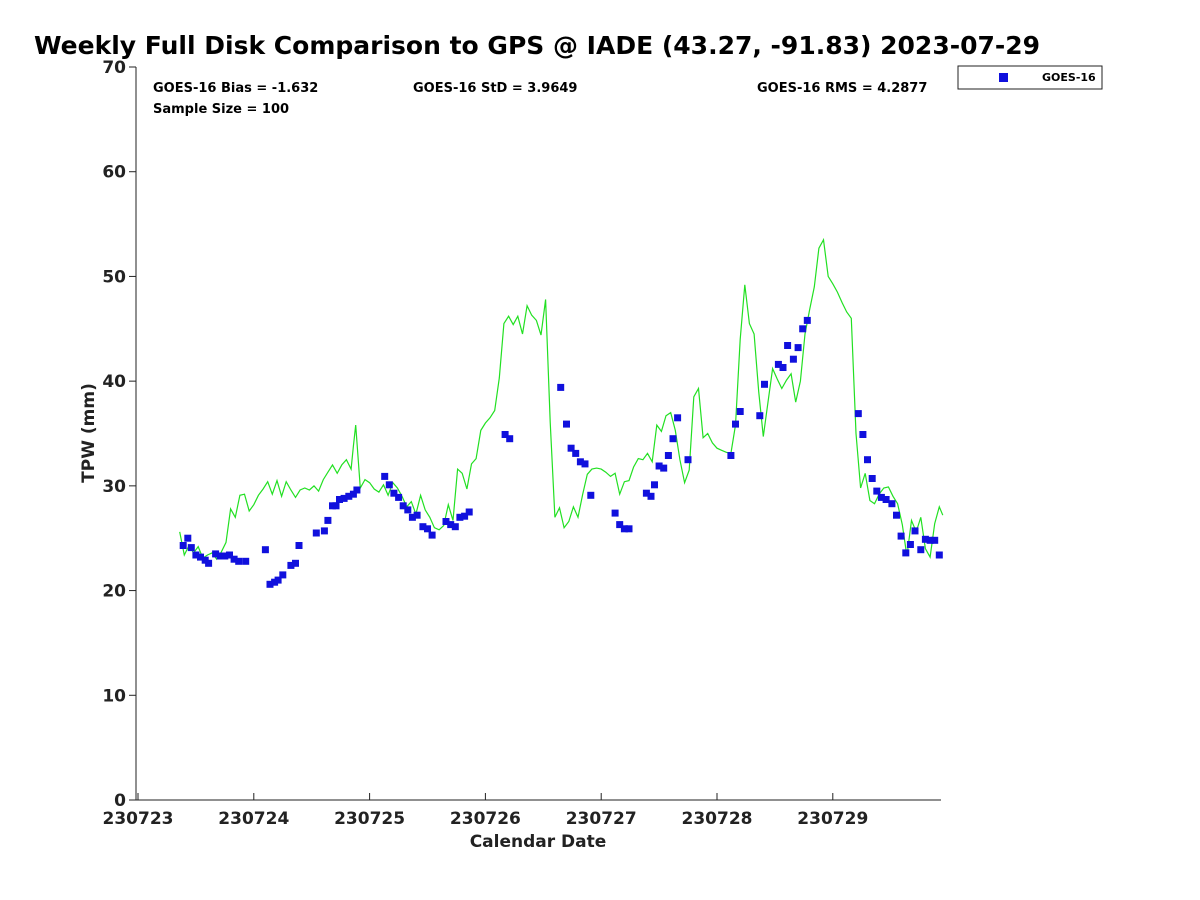 Image resolution: width=1200 pixels, height=900 pixels. I want to click on y-tick-label: 10, so click(114, 696).